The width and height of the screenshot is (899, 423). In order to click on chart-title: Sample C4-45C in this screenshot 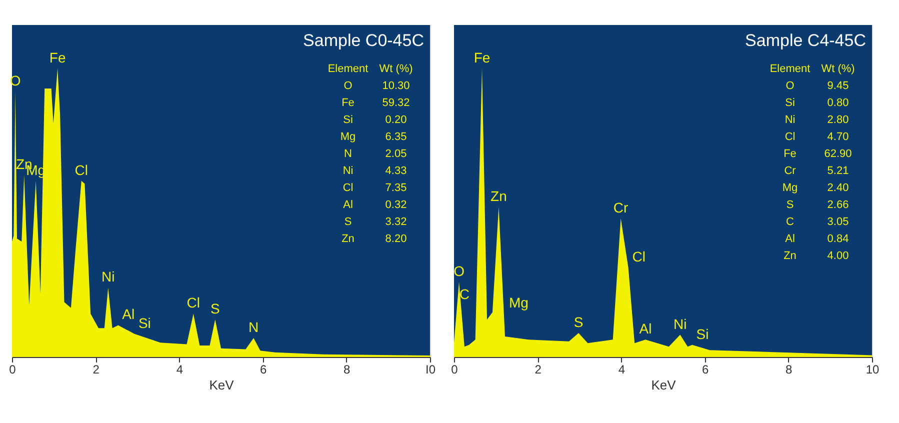, I will do `click(805, 40)`.